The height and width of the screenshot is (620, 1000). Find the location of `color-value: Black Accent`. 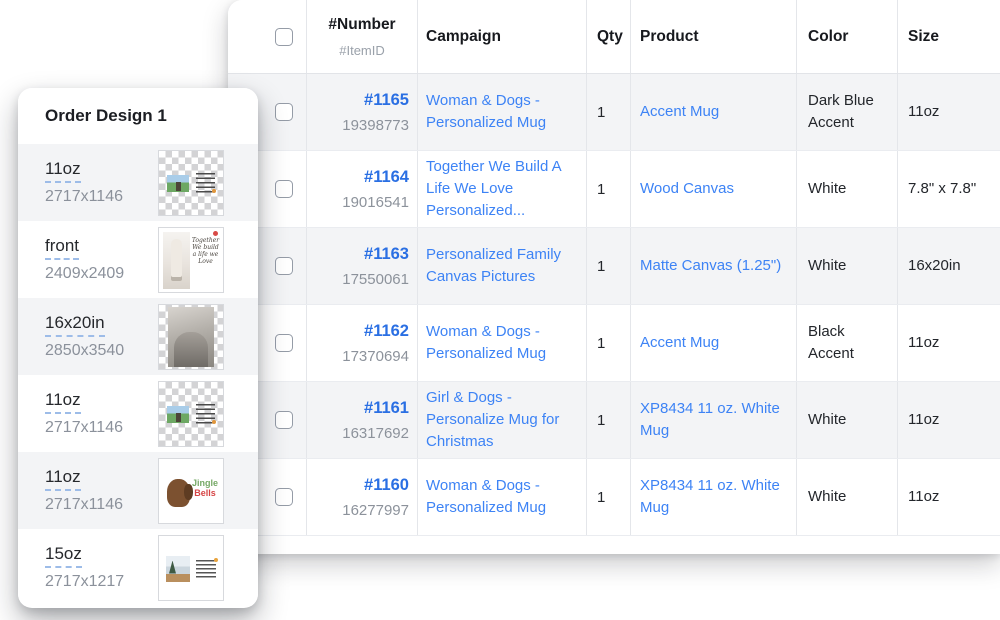

color-value: Black Accent is located at coordinates (831, 342).